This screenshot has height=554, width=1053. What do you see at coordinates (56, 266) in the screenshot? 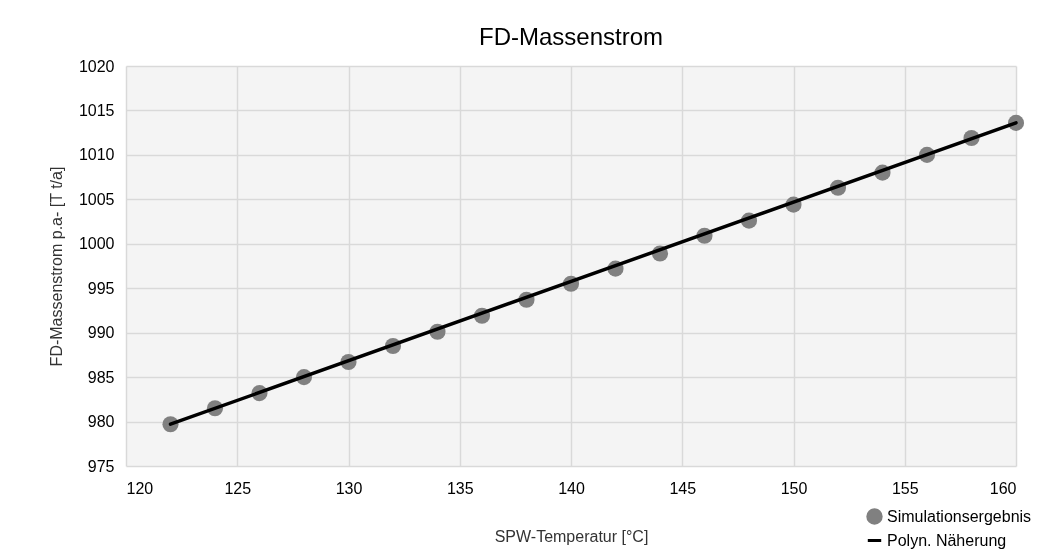
I see `y-axis-title: FD-Massenstrom p.a- [T t/a]` at bounding box center [56, 266].